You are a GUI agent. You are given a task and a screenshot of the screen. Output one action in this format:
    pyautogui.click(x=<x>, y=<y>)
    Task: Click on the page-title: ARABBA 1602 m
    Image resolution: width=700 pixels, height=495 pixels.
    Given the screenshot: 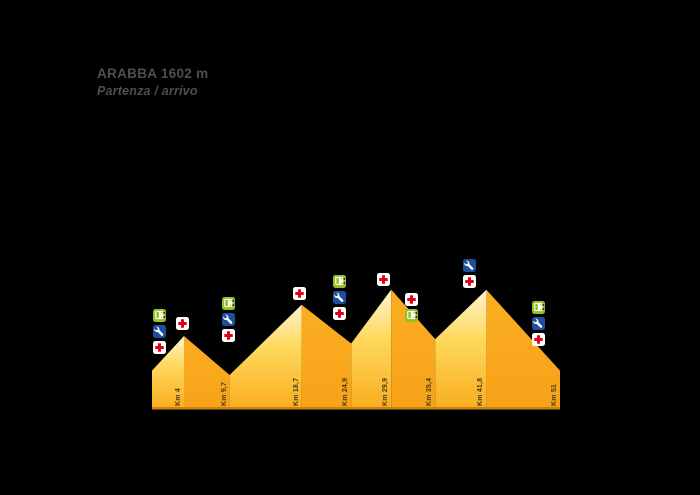 What is the action you would take?
    pyautogui.click(x=153, y=73)
    